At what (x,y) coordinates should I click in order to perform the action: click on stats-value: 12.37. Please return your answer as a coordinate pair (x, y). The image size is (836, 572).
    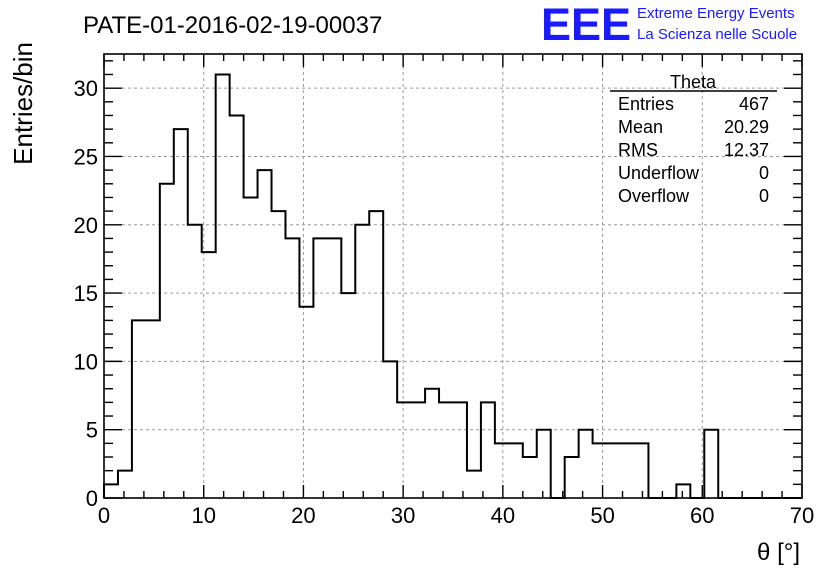
    Looking at the image, I should click on (746, 150).